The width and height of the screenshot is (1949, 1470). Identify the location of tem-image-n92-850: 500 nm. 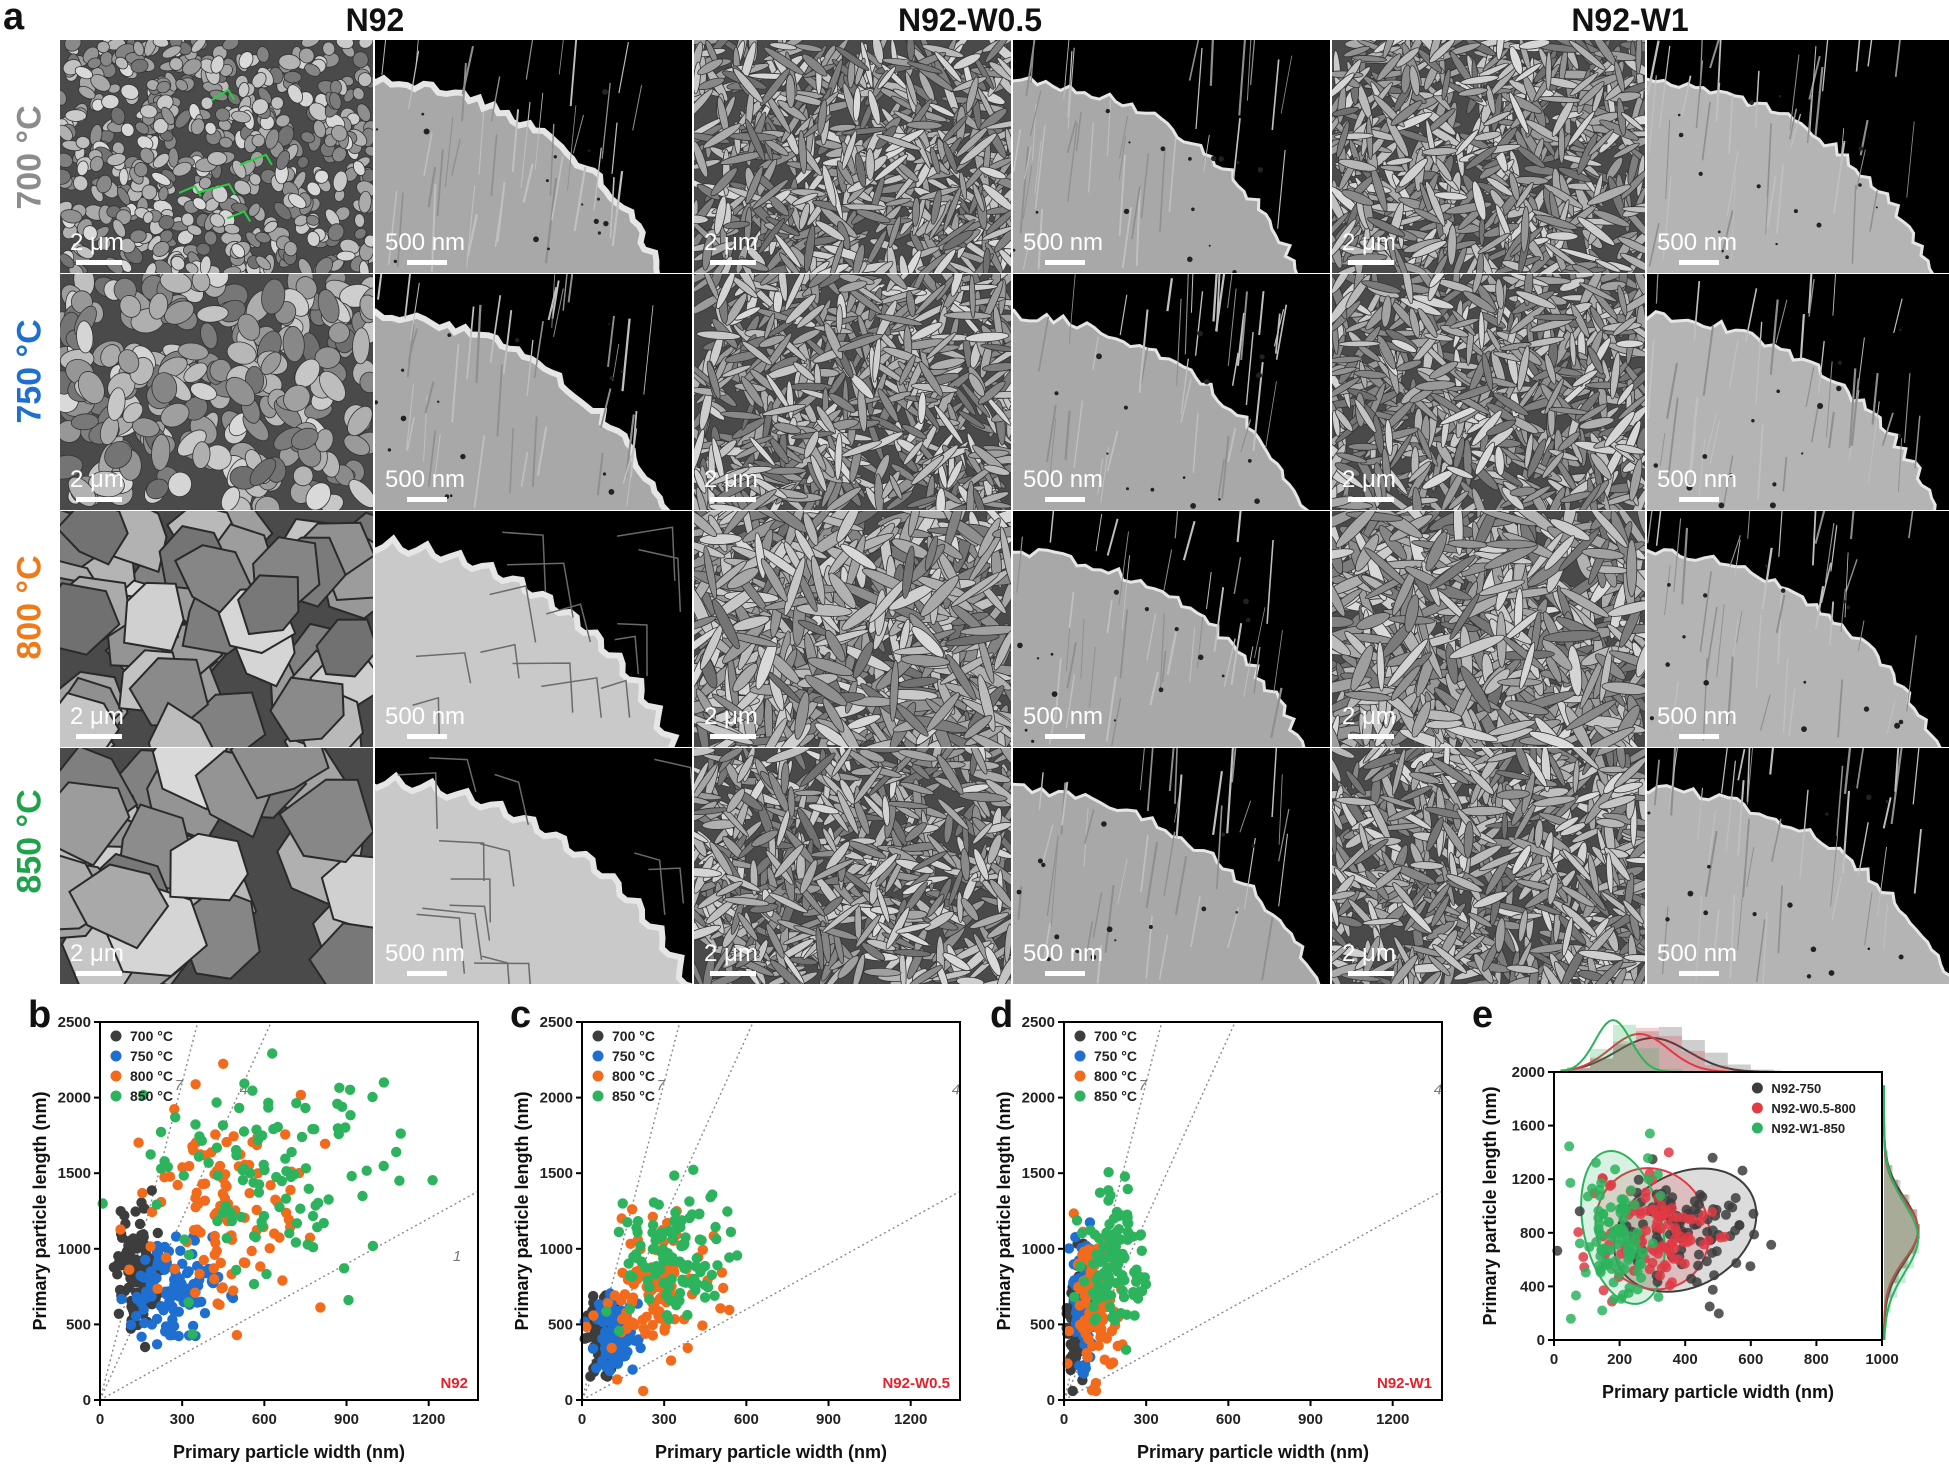
(533, 866).